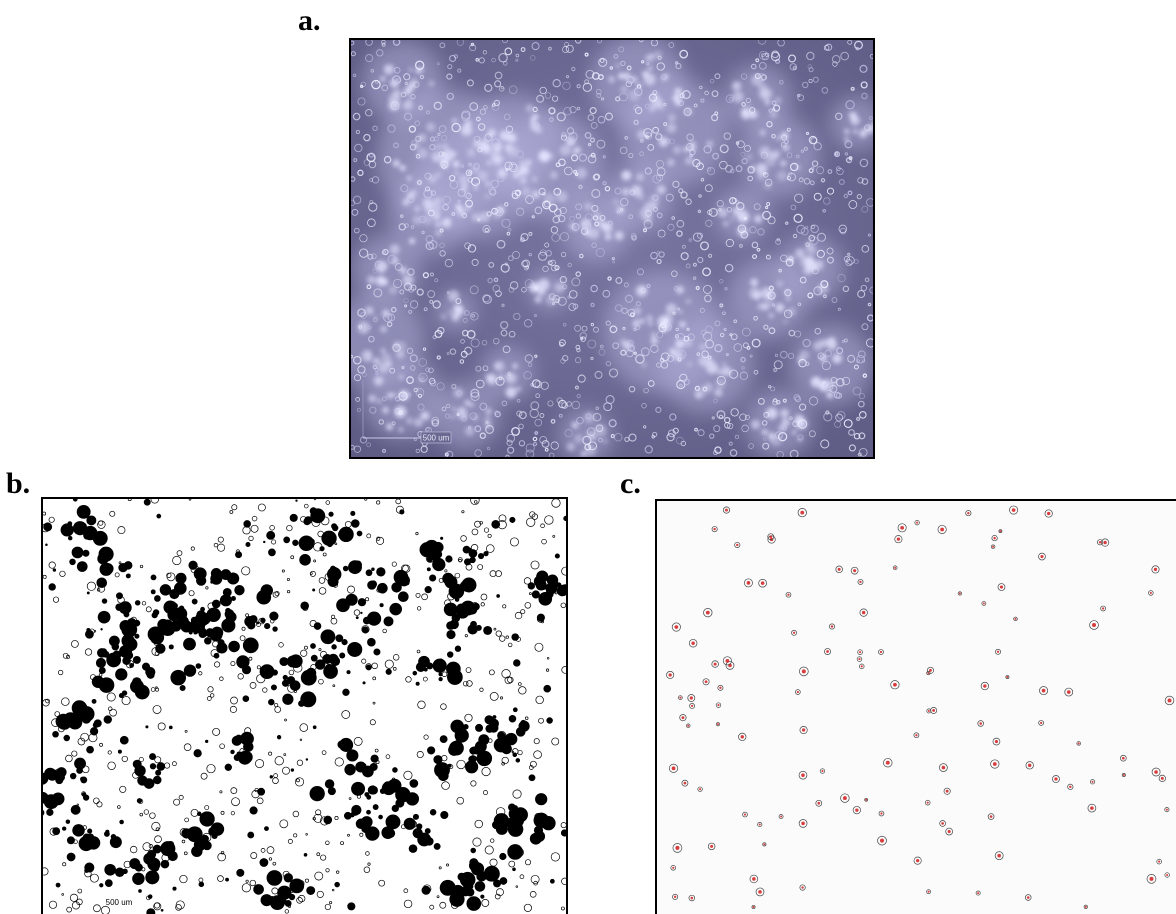 Image resolution: width=1176 pixels, height=914 pixels. I want to click on panel-b-label: b., so click(18, 483).